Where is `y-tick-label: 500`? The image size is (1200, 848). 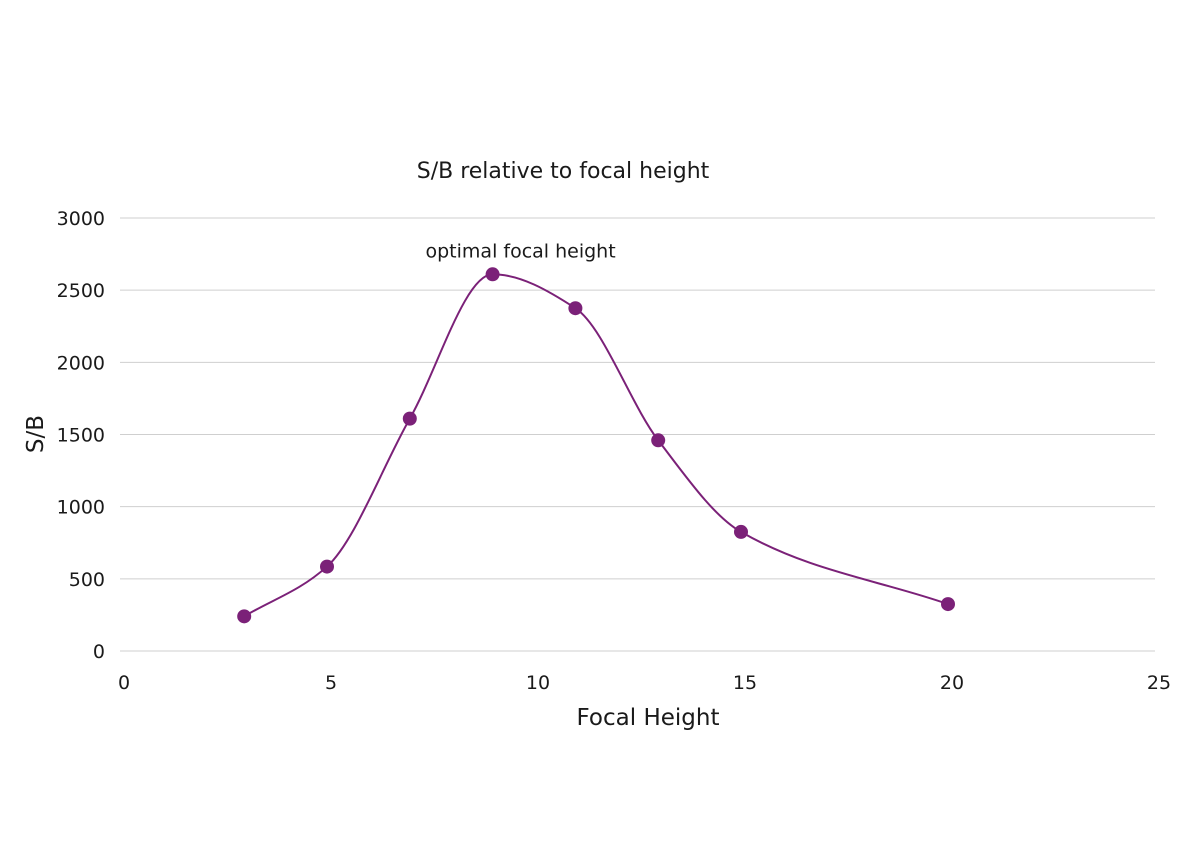
y-tick-label: 500 is located at coordinates (87, 580).